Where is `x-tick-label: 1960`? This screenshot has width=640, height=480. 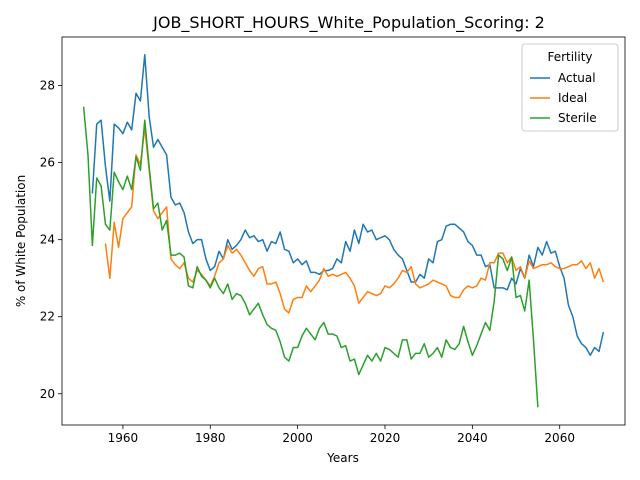
x-tick-label: 1960 is located at coordinates (123, 438).